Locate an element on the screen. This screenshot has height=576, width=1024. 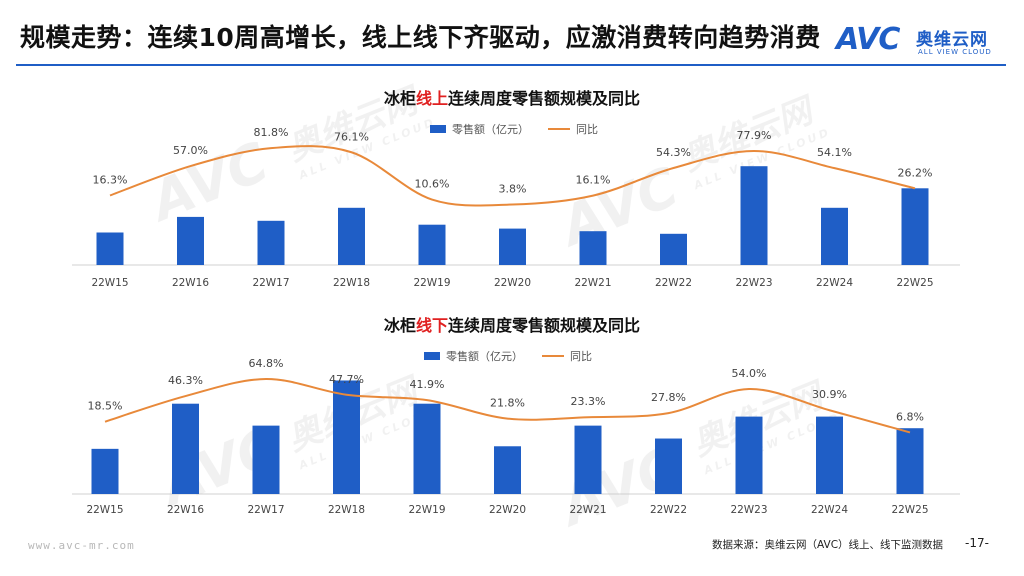
chart2-data-label: 6.8% is located at coordinates (910, 416).